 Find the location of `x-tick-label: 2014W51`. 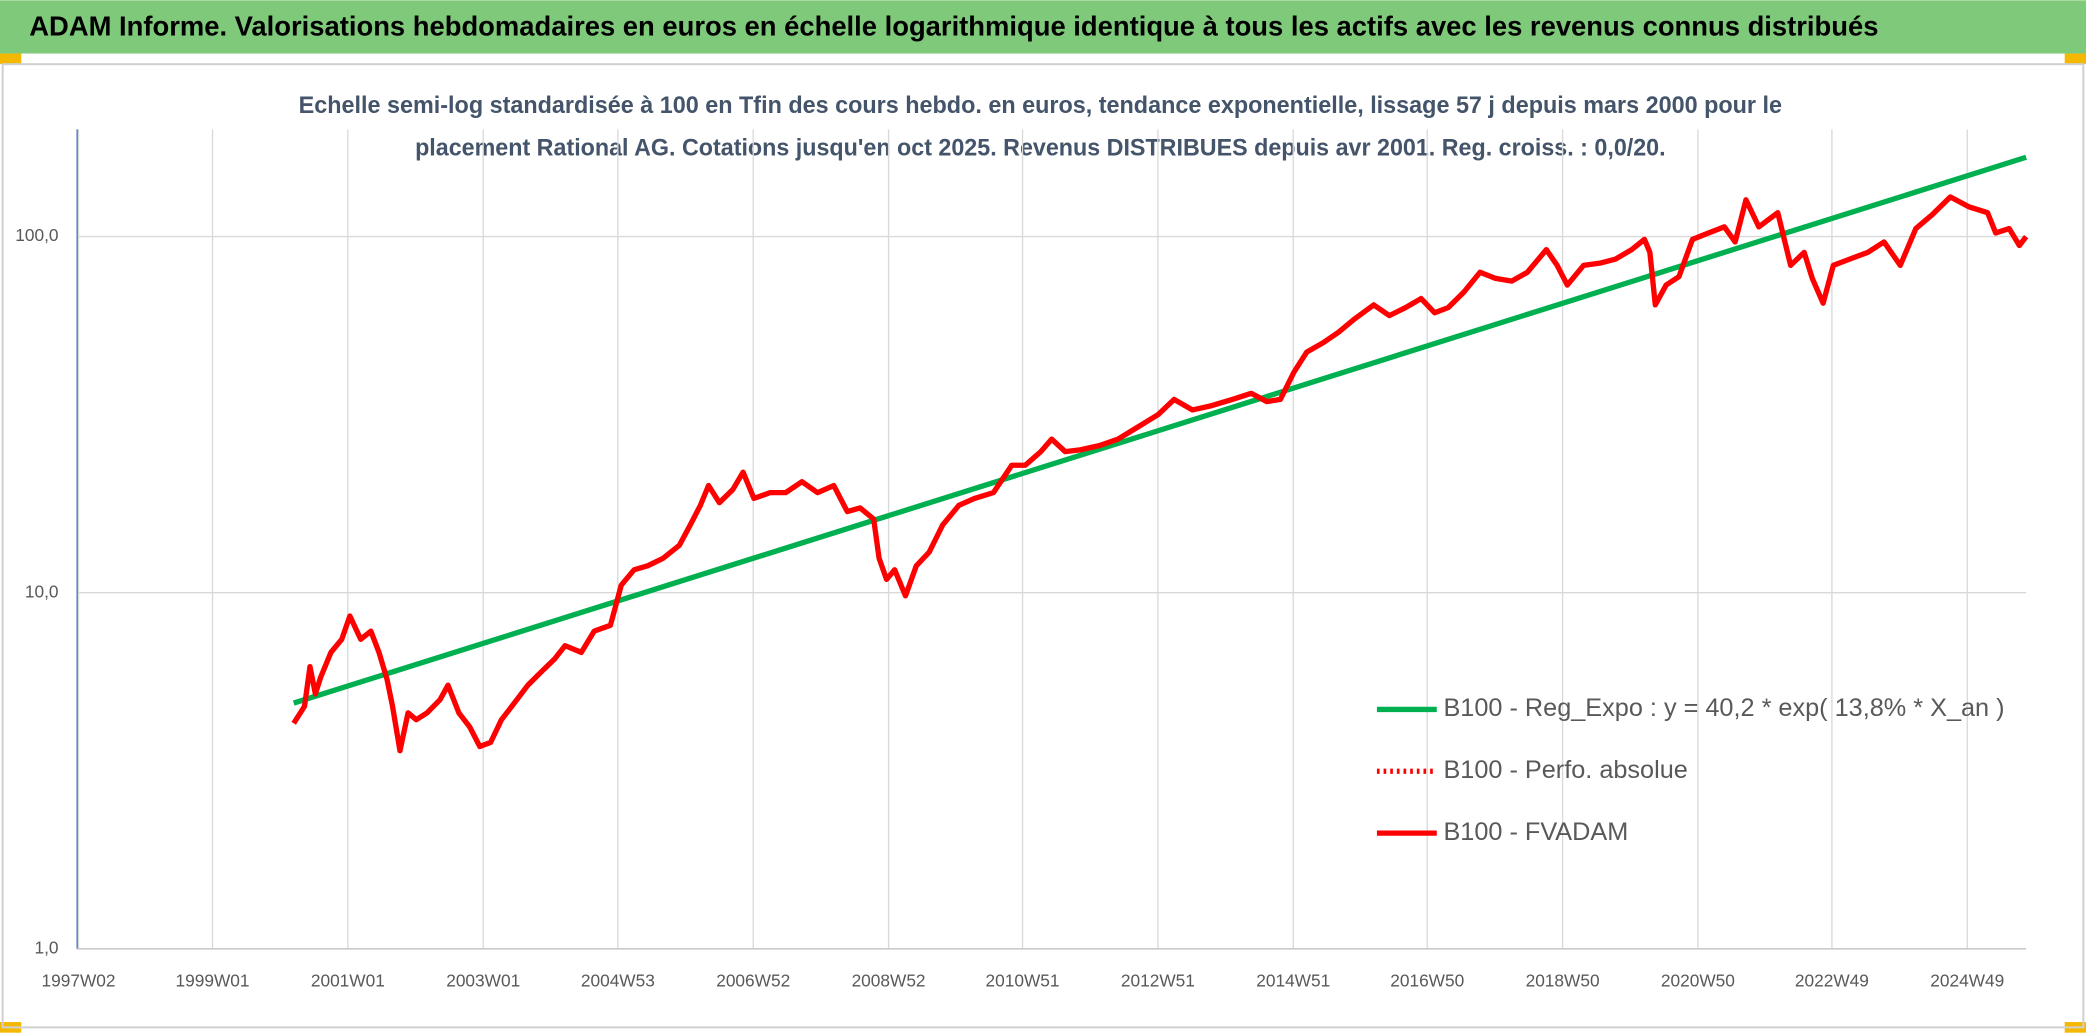

x-tick-label: 2014W51 is located at coordinates (1293, 981).